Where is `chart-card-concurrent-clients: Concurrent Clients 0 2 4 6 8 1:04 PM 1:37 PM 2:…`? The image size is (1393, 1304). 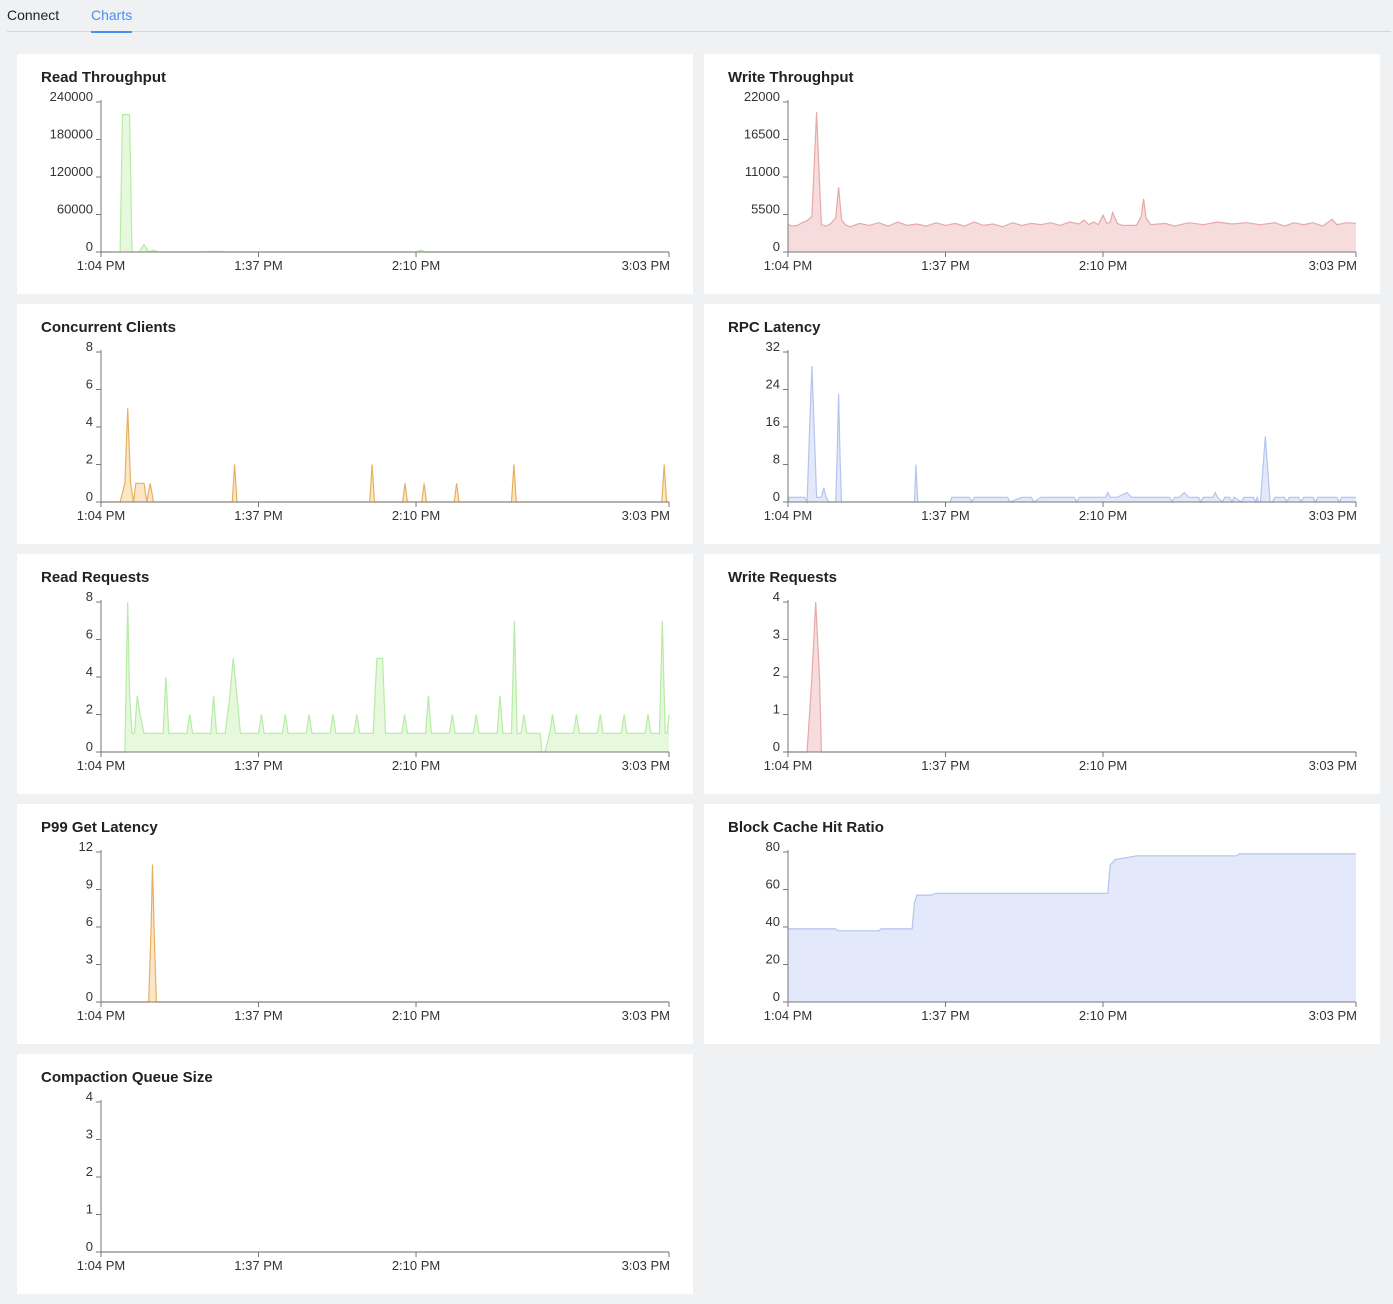
chart-card-concurrent-clients: Concurrent Clients 0 2 4 6 8 1:04 PM 1:37 PM 2:… is located at coordinates (355, 424).